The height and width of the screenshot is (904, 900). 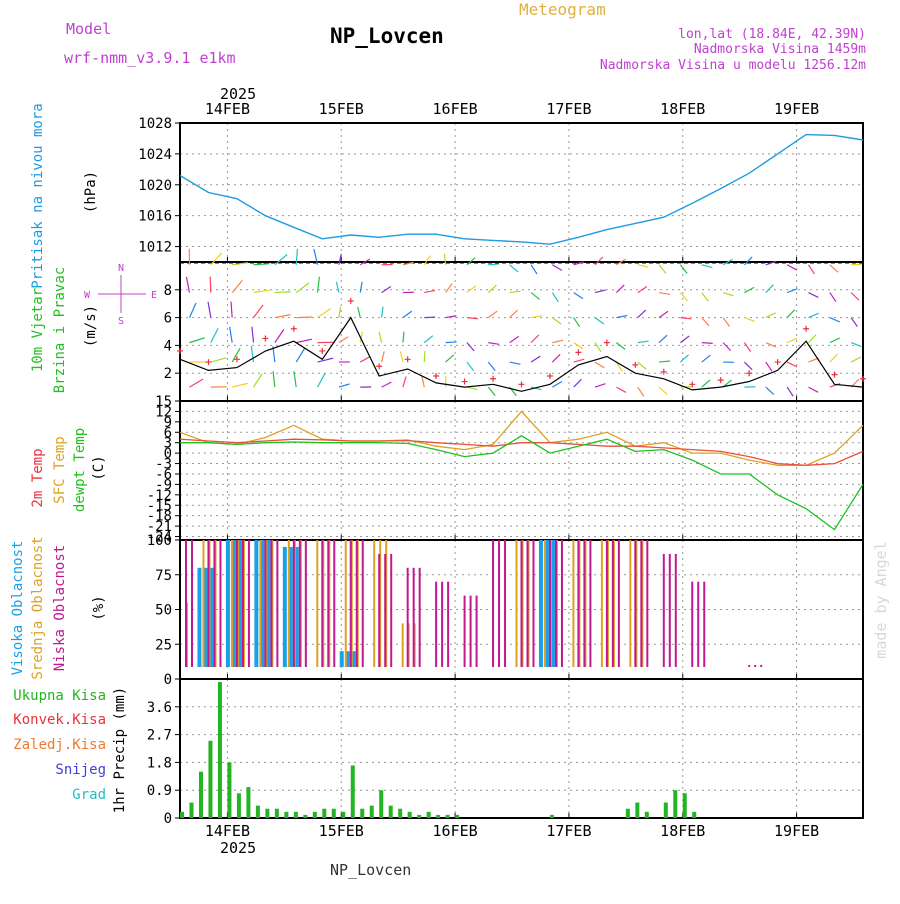 What do you see at coordinates (168, 319) in the screenshot?
I see `wind-y-tick-label: 6` at bounding box center [168, 319].